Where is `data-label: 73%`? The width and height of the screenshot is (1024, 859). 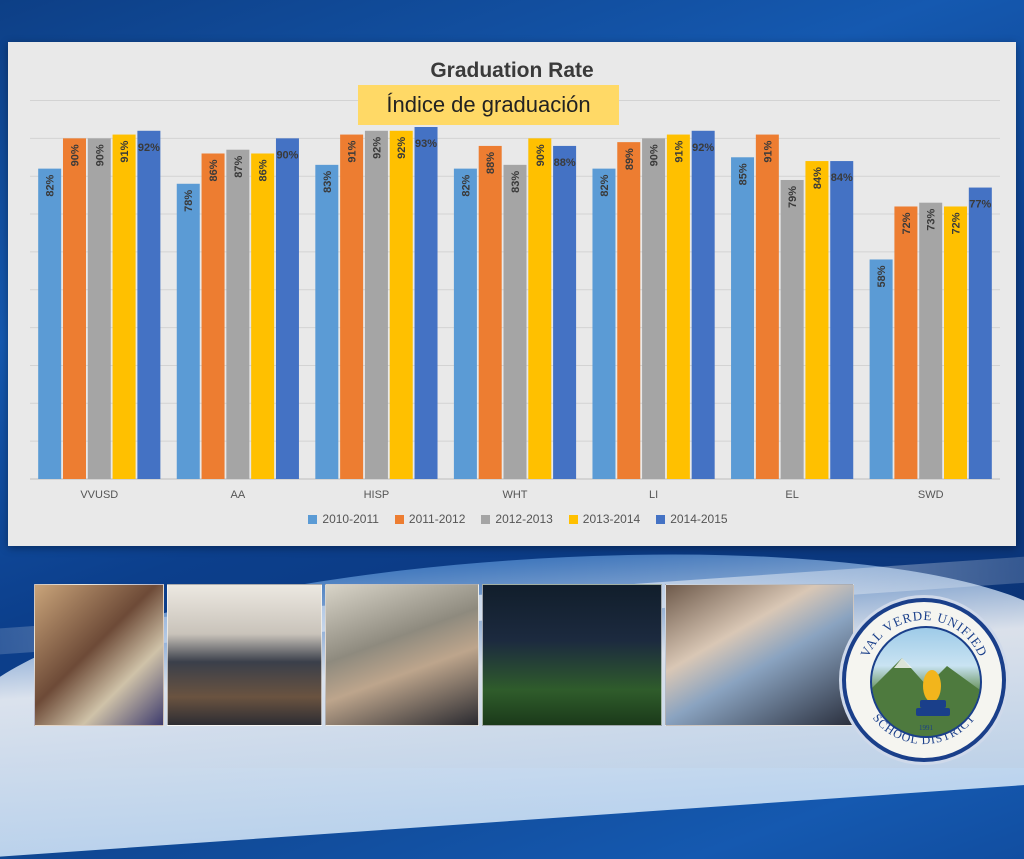
data-label: 73% is located at coordinates (932, 219).